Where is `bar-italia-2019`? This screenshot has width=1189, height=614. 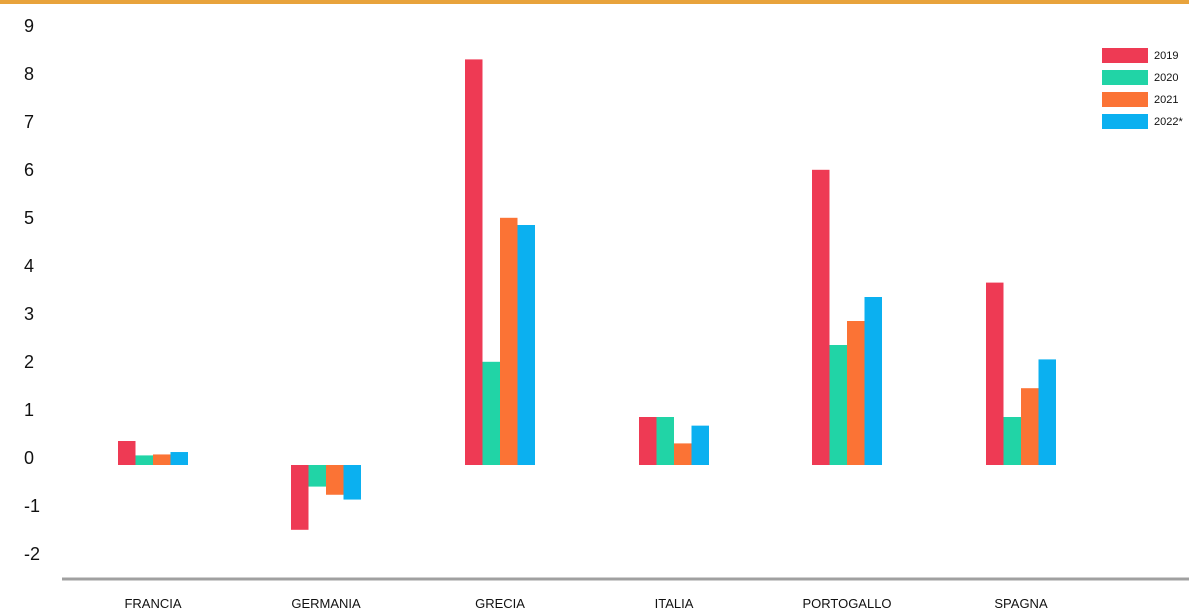 bar-italia-2019 is located at coordinates (648, 441).